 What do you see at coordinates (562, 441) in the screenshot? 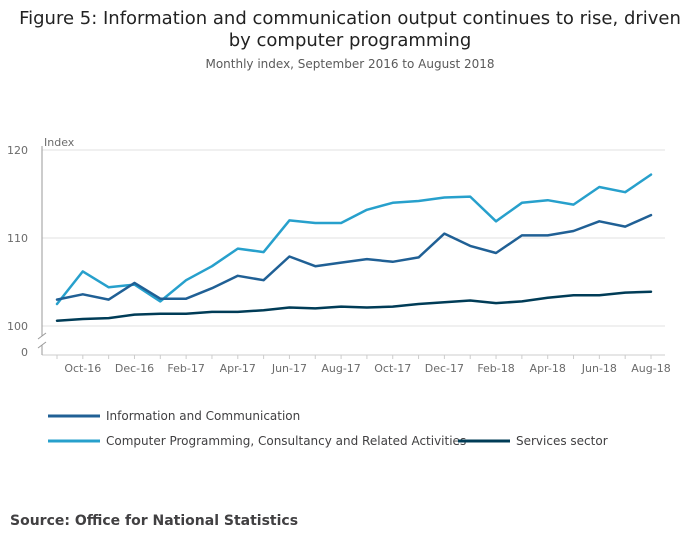
I see `legend-label: Services sector` at bounding box center [562, 441].